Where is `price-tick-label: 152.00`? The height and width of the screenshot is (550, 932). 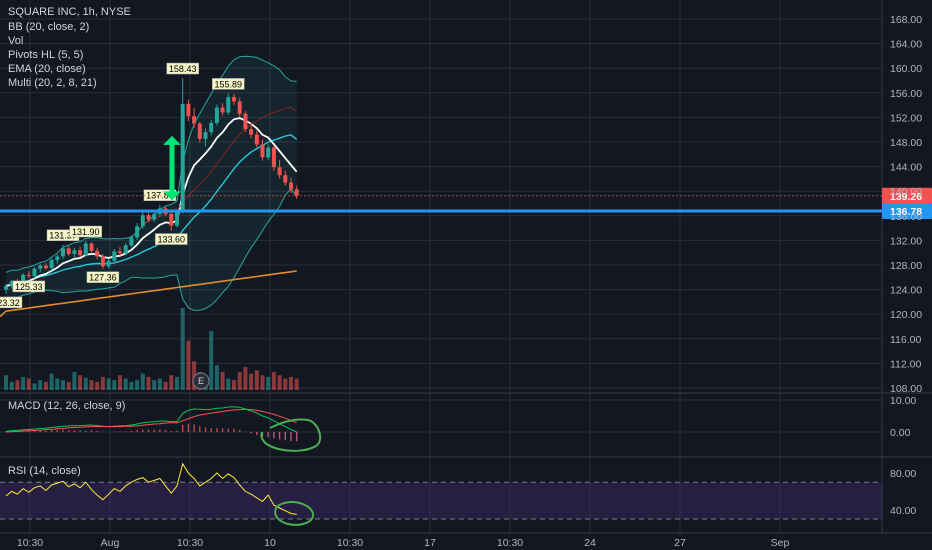 price-tick-label: 152.00 is located at coordinates (906, 118).